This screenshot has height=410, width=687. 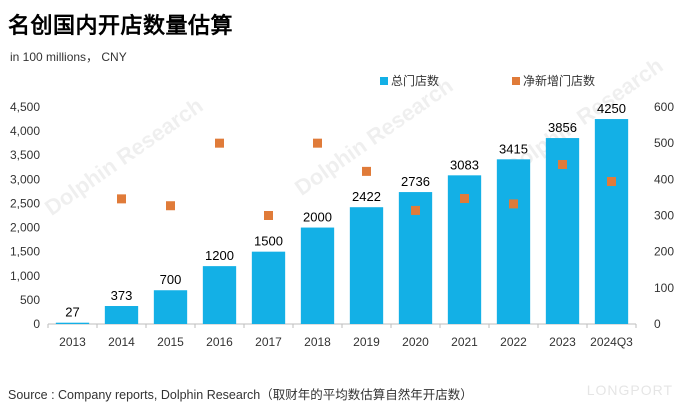 What do you see at coordinates (559, 81) in the screenshot?
I see `legend-label-net-new-stores: 净新增门店数` at bounding box center [559, 81].